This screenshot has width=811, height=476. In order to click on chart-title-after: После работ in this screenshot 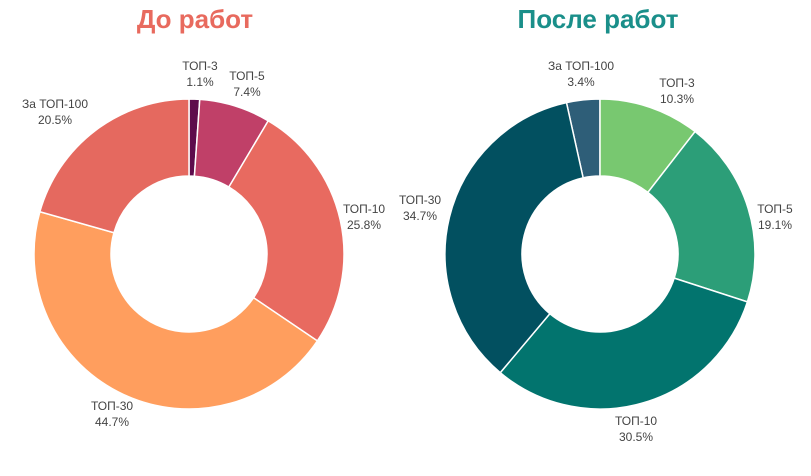, I will do `click(598, 19)`.